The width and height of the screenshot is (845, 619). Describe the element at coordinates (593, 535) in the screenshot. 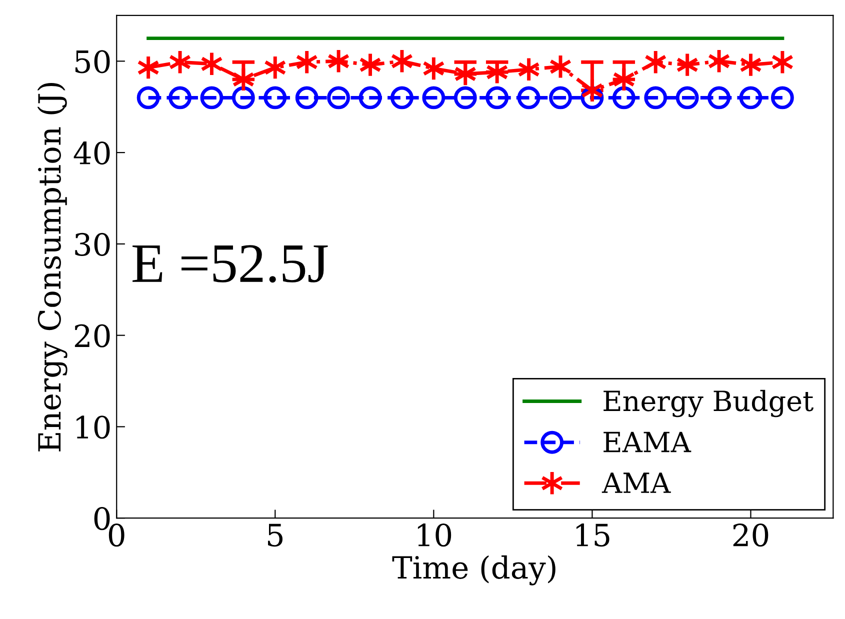

I see `x-tick-label: 15` at that location.